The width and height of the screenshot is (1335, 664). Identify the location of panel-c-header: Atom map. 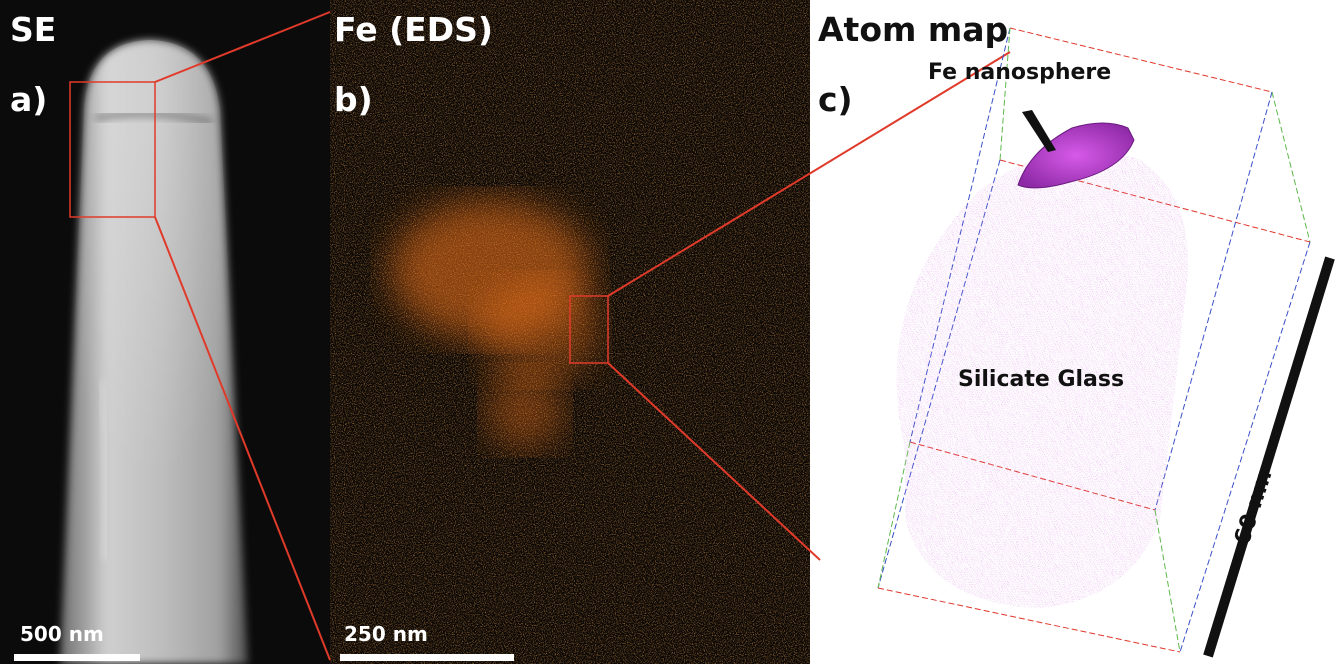
(913, 29).